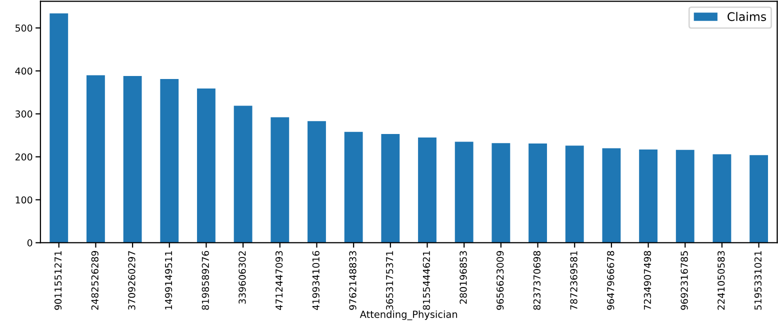 The width and height of the screenshot is (778, 328). I want to click on x-tick-label: 2241050583, so click(721, 280).